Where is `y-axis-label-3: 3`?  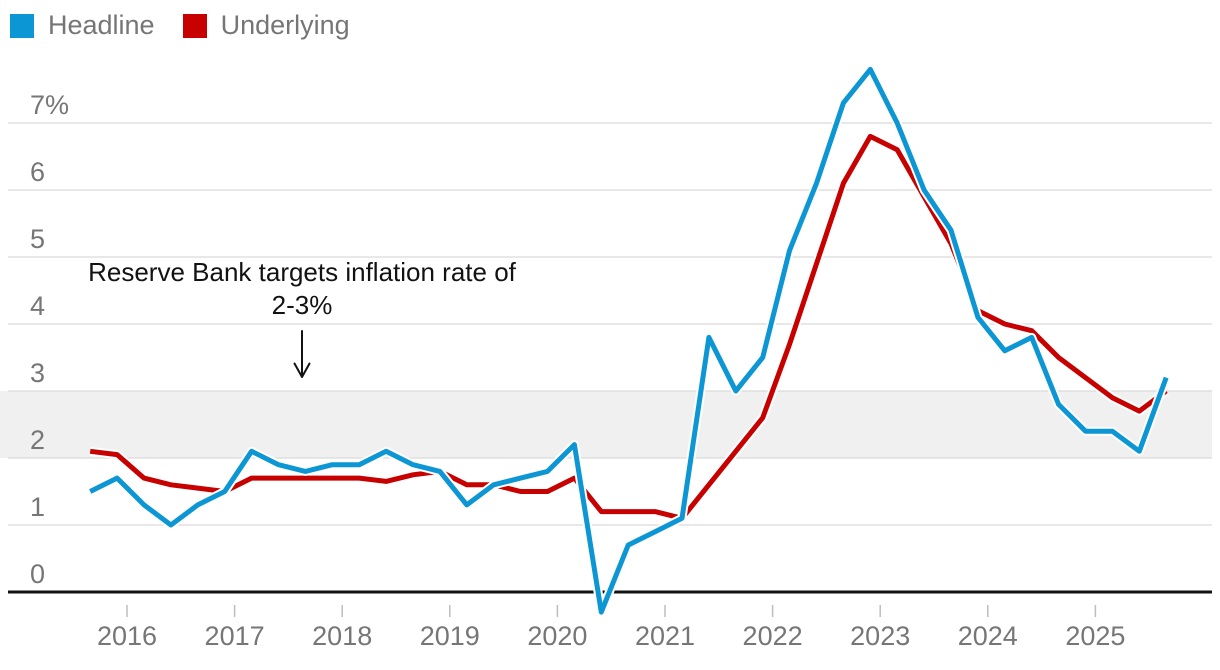 y-axis-label-3: 3 is located at coordinates (37, 373).